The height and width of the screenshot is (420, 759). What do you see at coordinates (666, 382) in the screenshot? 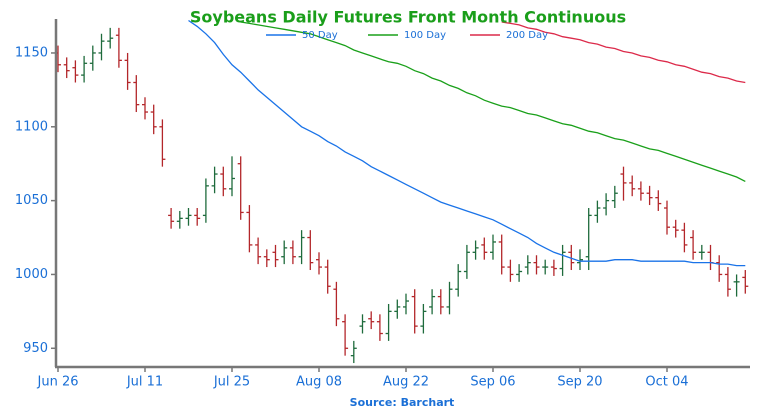
I see `x-tick-label: Oct 04` at bounding box center [666, 382].